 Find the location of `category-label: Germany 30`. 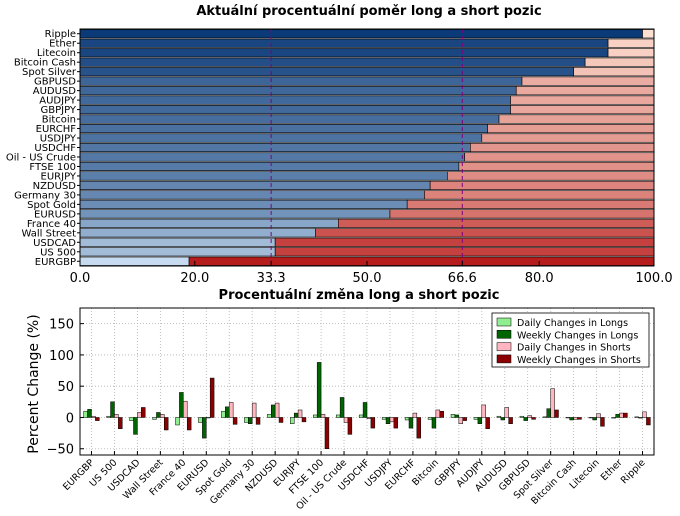

category-label: Germany 30 is located at coordinates (45, 195).